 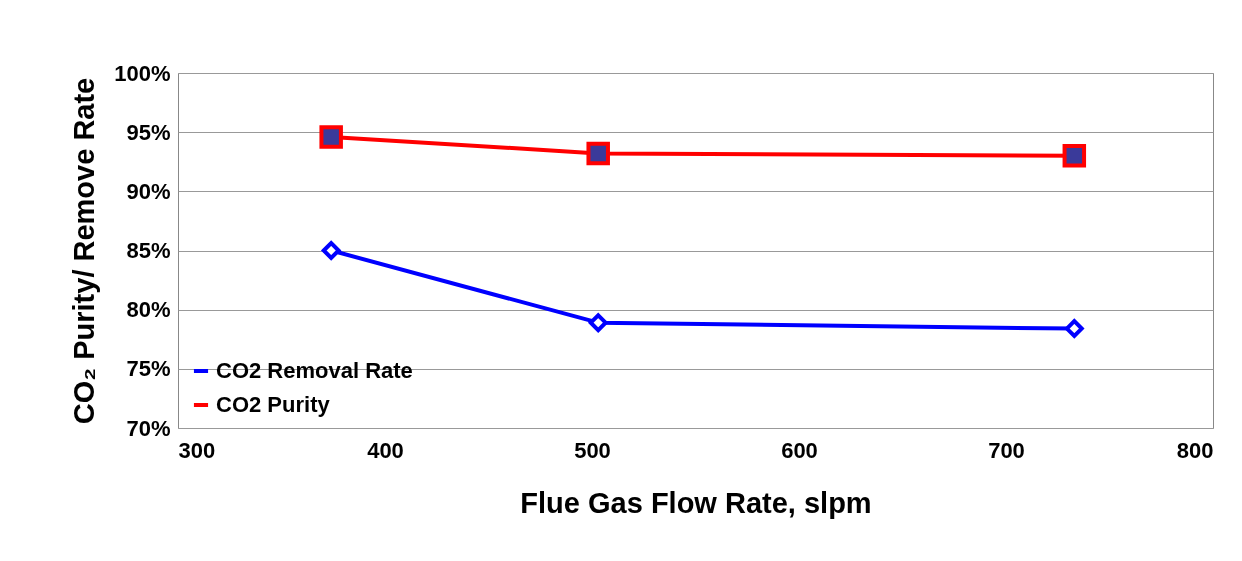 What do you see at coordinates (592, 450) in the screenshot?
I see `x-tick-label: 500` at bounding box center [592, 450].